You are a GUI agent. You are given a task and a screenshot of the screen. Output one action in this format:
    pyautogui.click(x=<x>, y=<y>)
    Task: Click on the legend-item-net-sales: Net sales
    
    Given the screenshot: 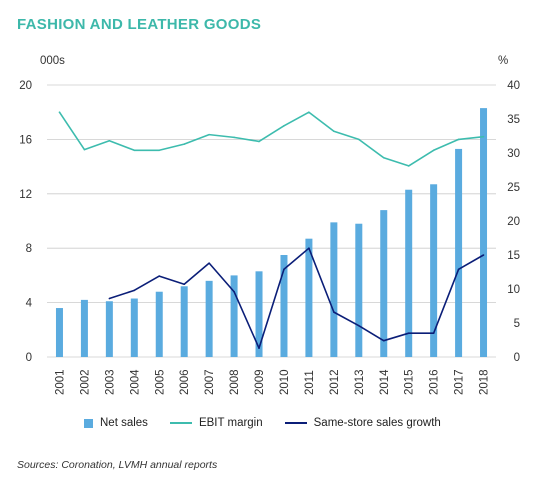 What is the action you would take?
    pyautogui.click(x=116, y=423)
    